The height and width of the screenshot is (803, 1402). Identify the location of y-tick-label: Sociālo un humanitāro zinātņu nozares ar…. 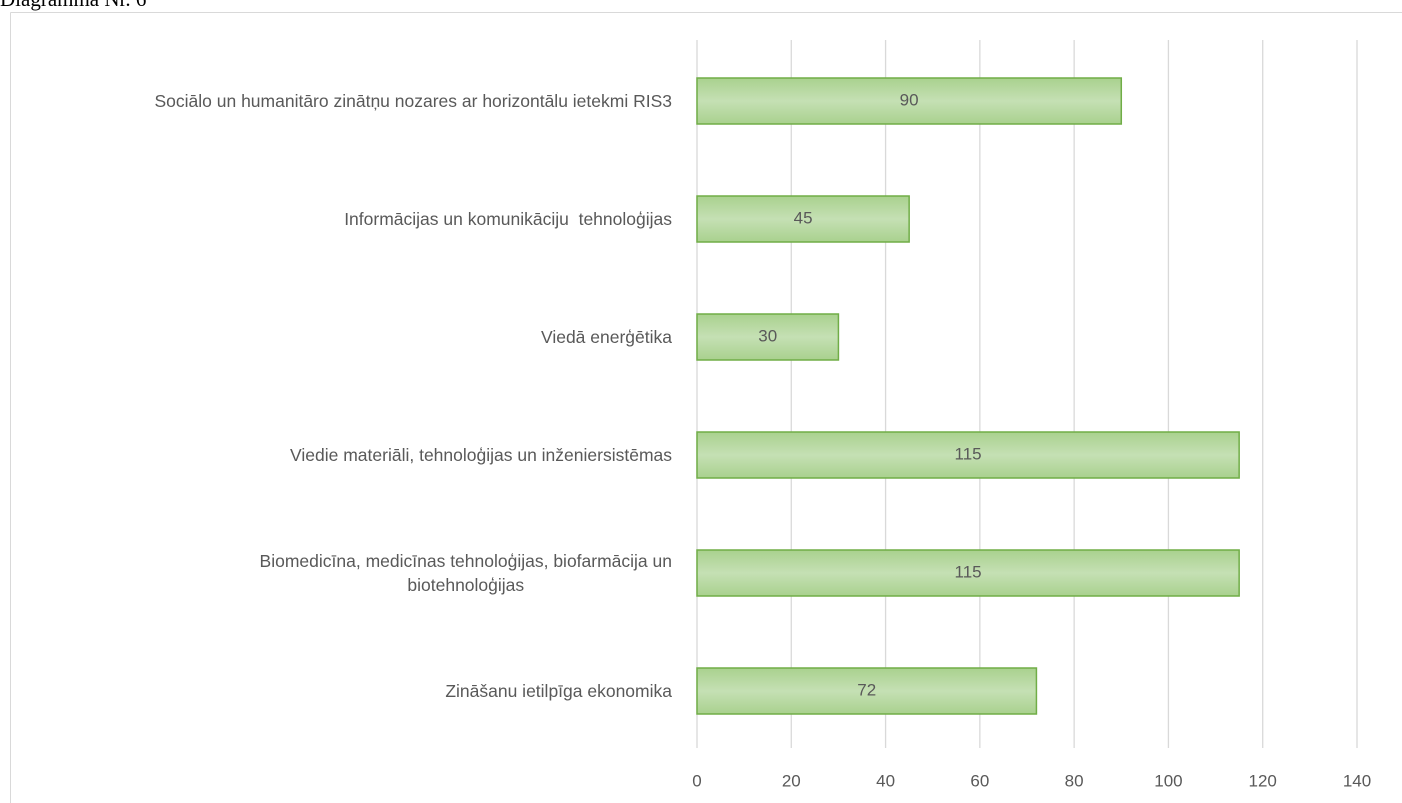
(413, 101).